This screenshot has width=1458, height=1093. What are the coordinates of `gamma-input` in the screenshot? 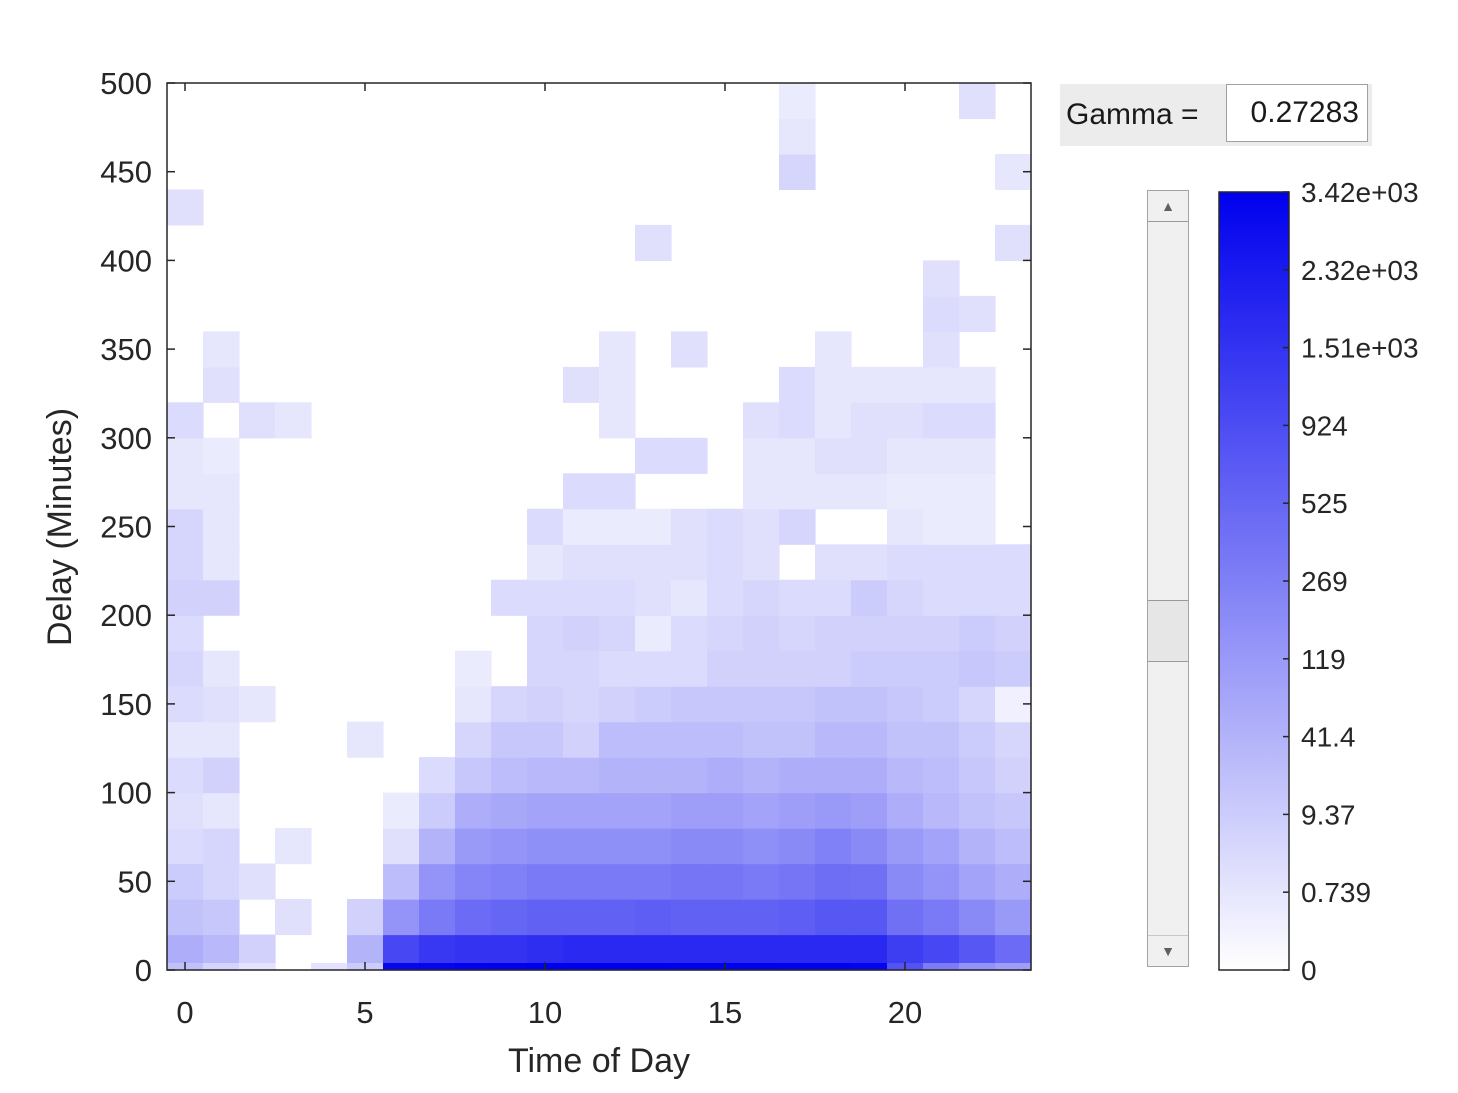 It's located at (1297, 113).